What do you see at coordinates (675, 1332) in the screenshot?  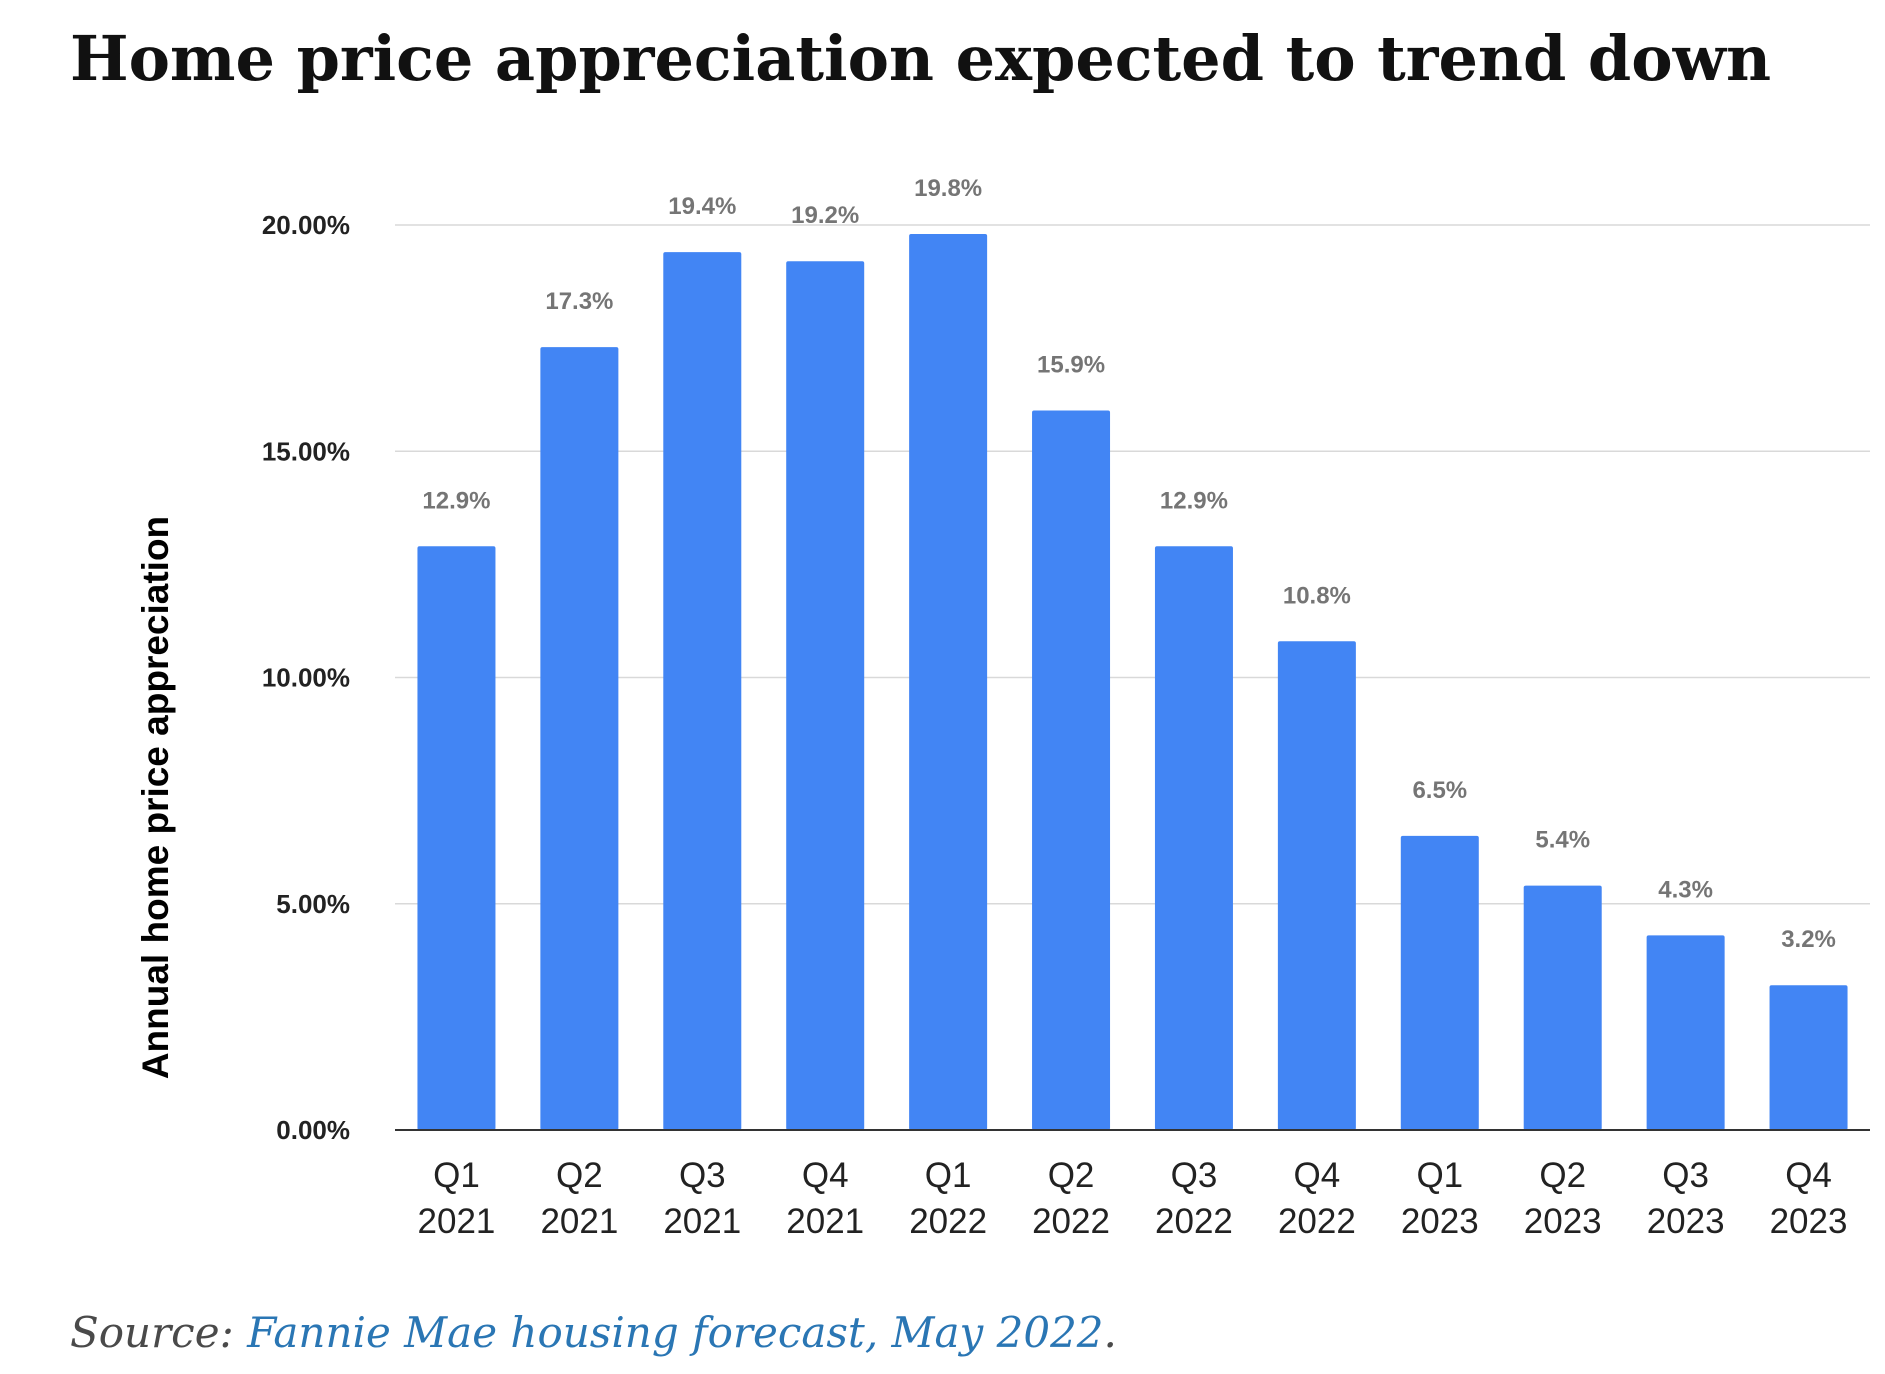 I see `source-link: Fannie Mae housing forecast, May 2022` at bounding box center [675, 1332].